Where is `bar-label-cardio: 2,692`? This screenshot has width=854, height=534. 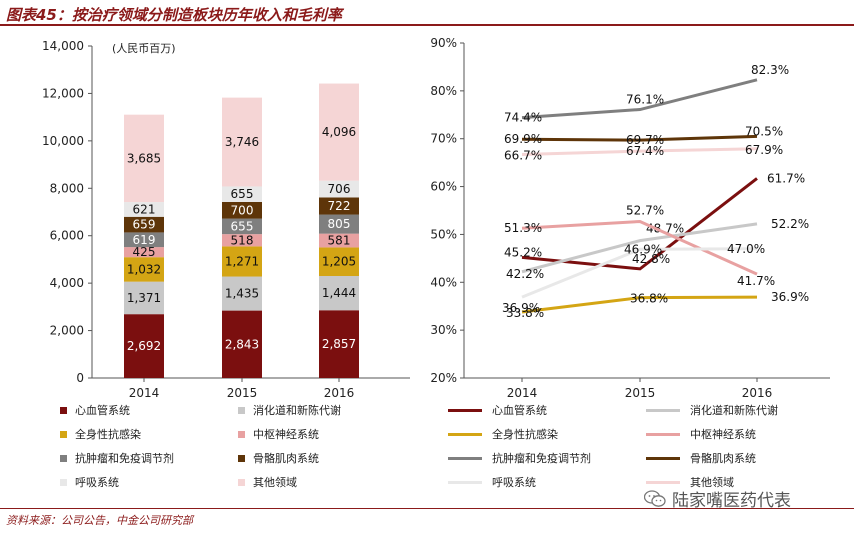 bar-label-cardio: 2,692 is located at coordinates (144, 346).